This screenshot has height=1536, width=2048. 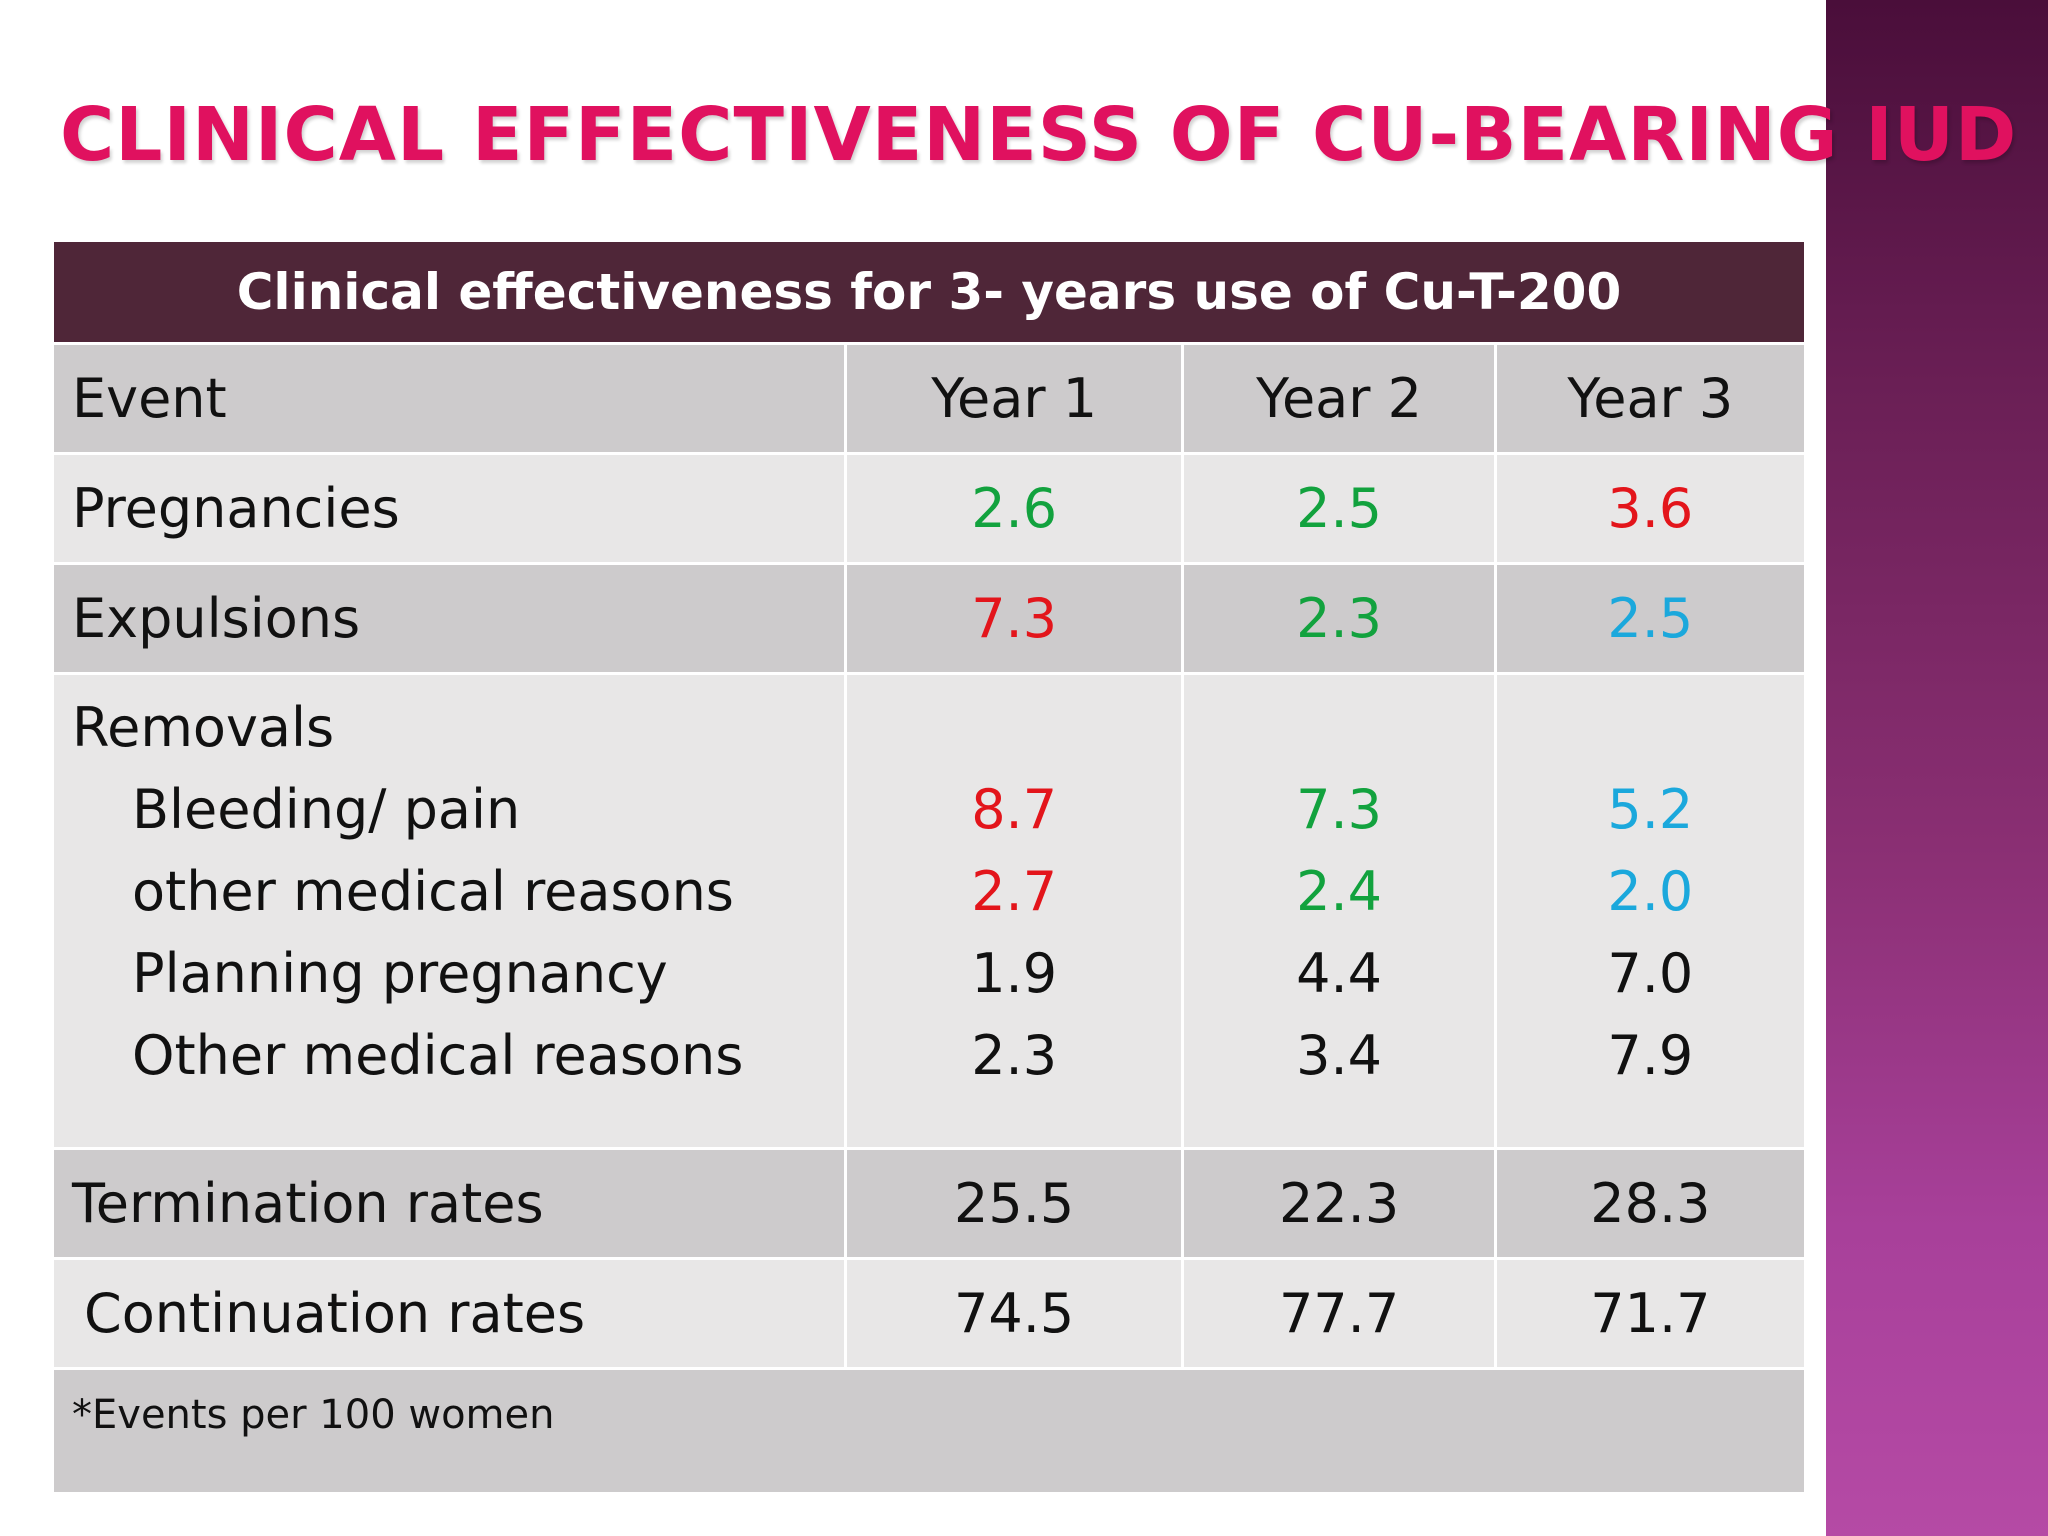 I want to click on row-label: Expulsions, so click(x=449, y=618).